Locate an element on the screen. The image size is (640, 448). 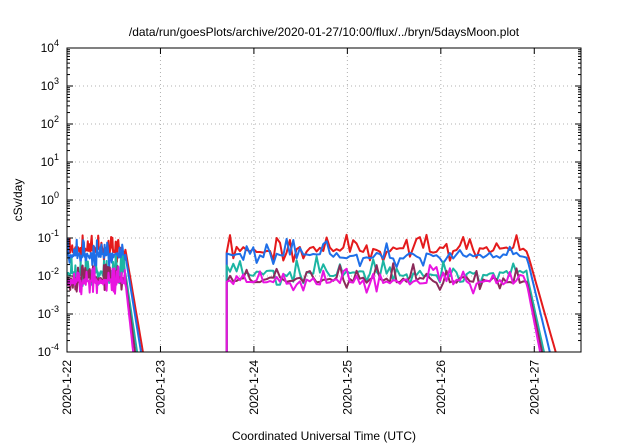
x-tick-label: 2020-1-23 is located at coordinates (160, 387).